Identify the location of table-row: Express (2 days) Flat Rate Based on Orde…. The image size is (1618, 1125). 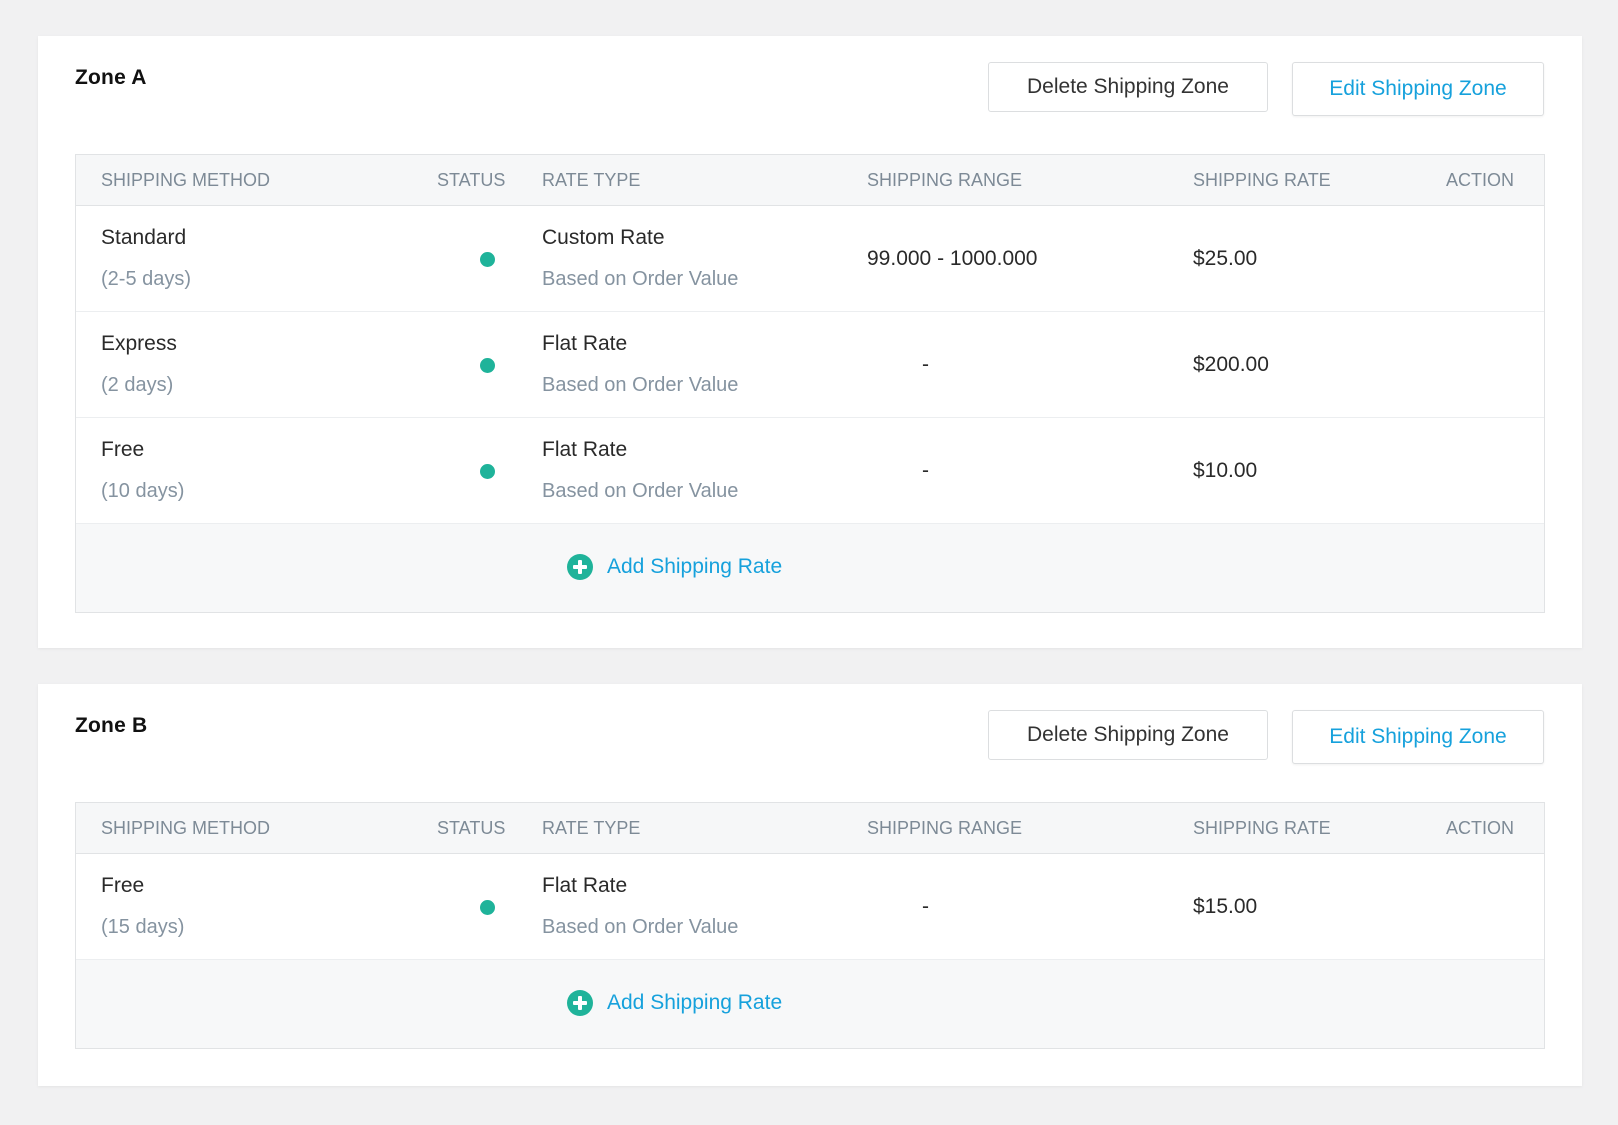
(810, 365).